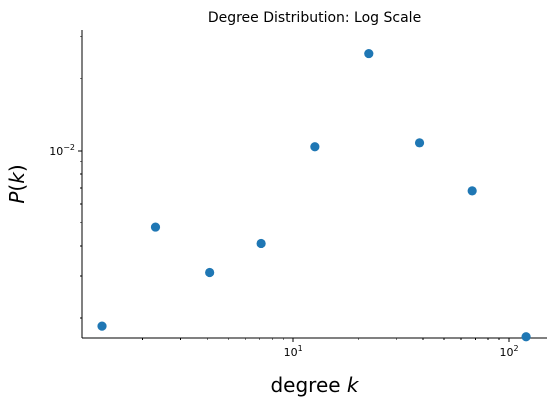 Image resolution: width=557 pixels, height=409 pixels. What do you see at coordinates (65, 177) in the screenshot?
I see `y-axis-ticks: 10−2` at bounding box center [65, 177].